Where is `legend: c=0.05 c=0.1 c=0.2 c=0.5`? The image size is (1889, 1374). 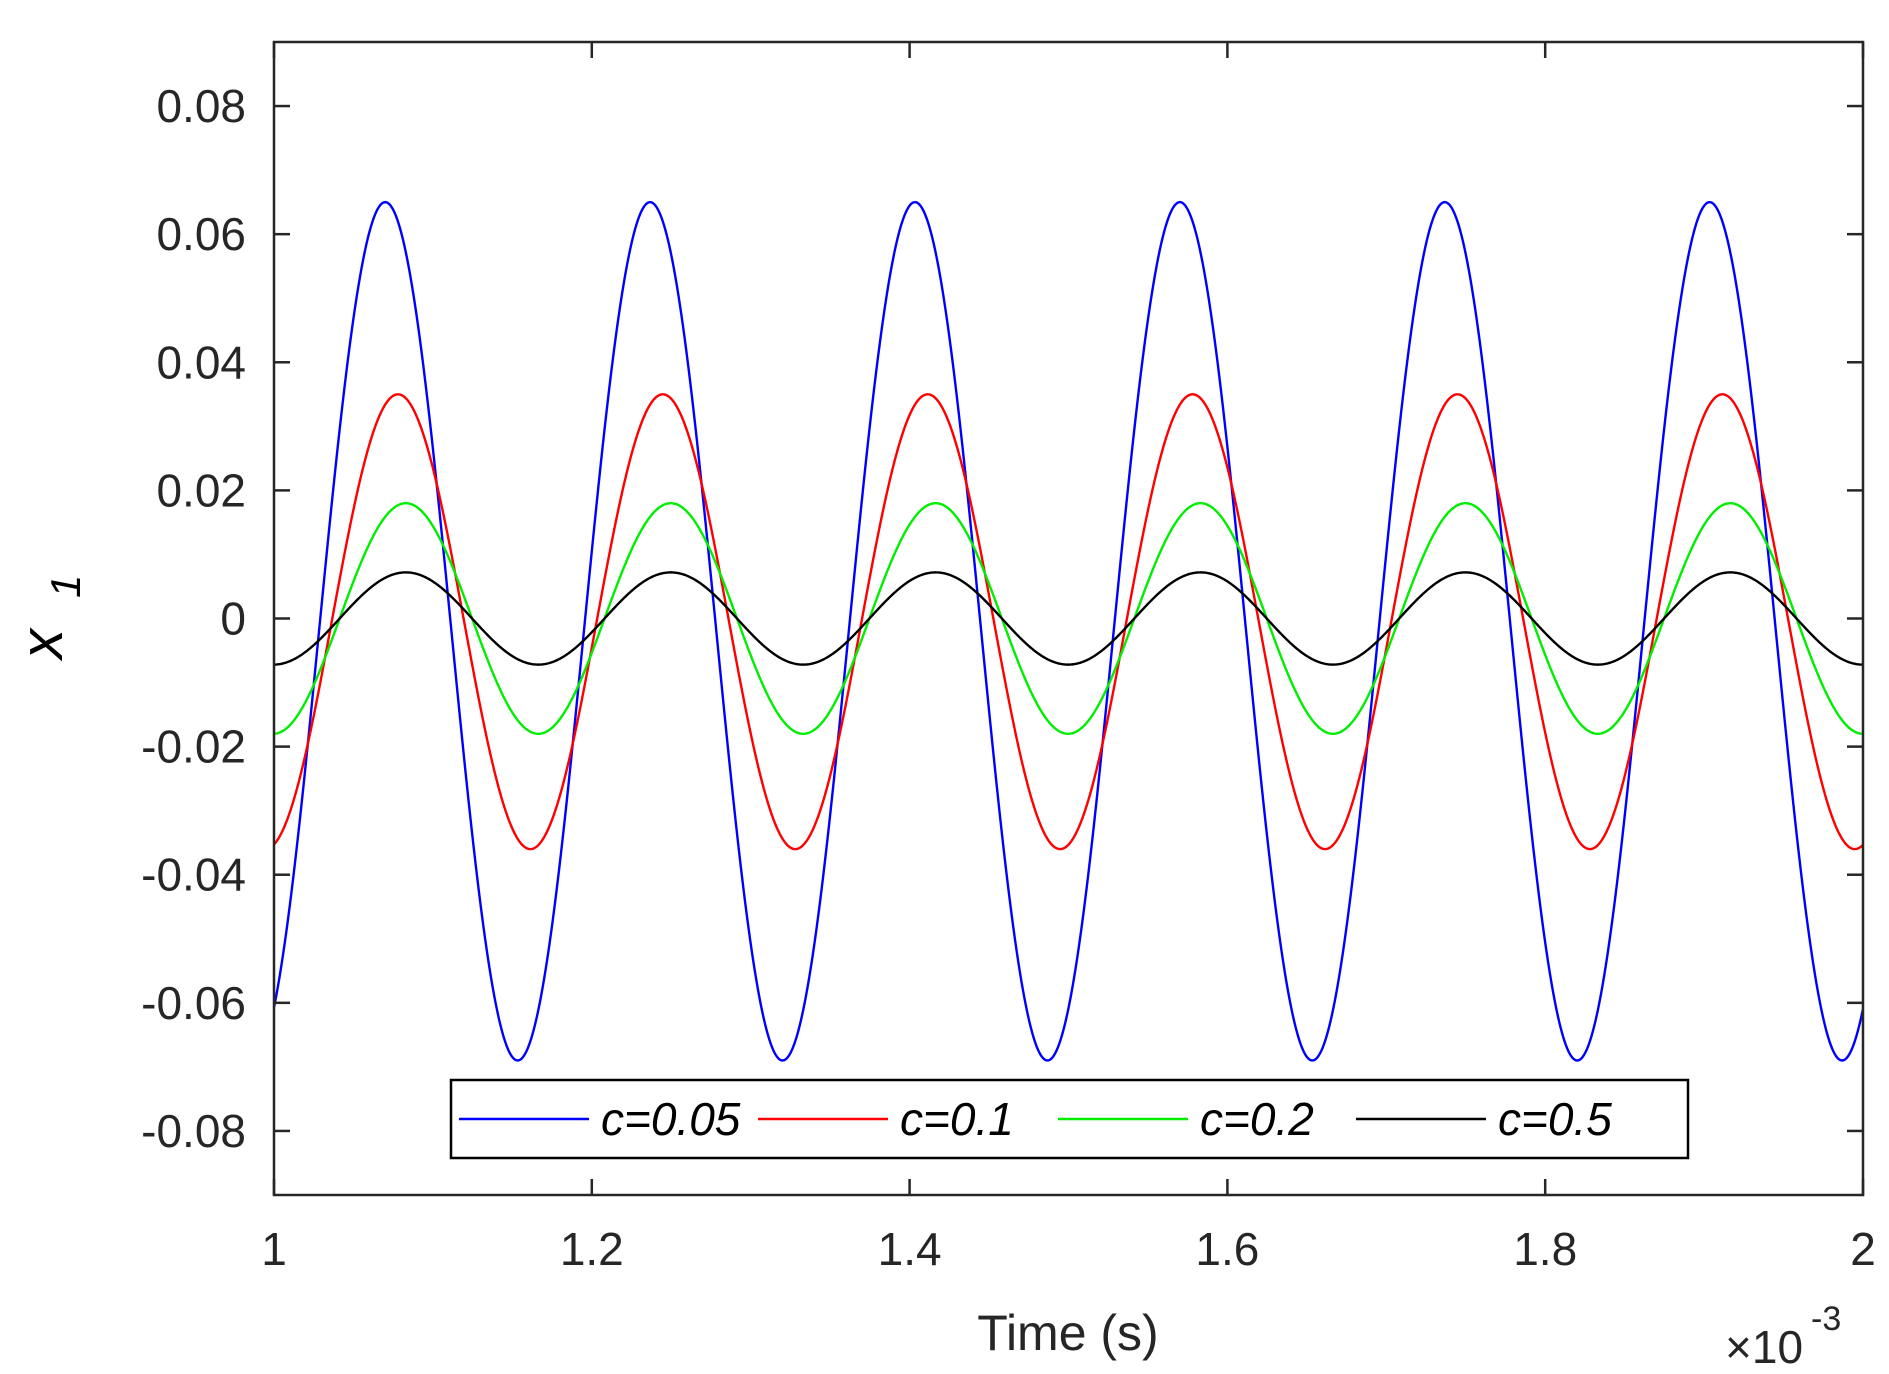 legend: c=0.05 c=0.1 c=0.2 c=0.5 is located at coordinates (1069, 1119).